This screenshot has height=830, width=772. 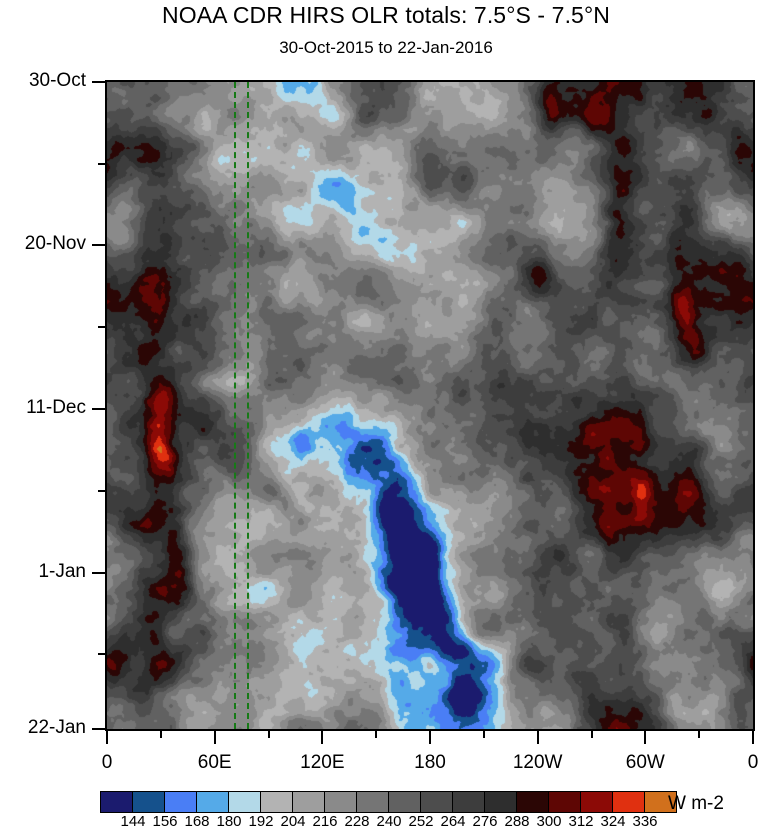 I want to click on x-axis-tick-label: 120W, so click(x=537, y=762).